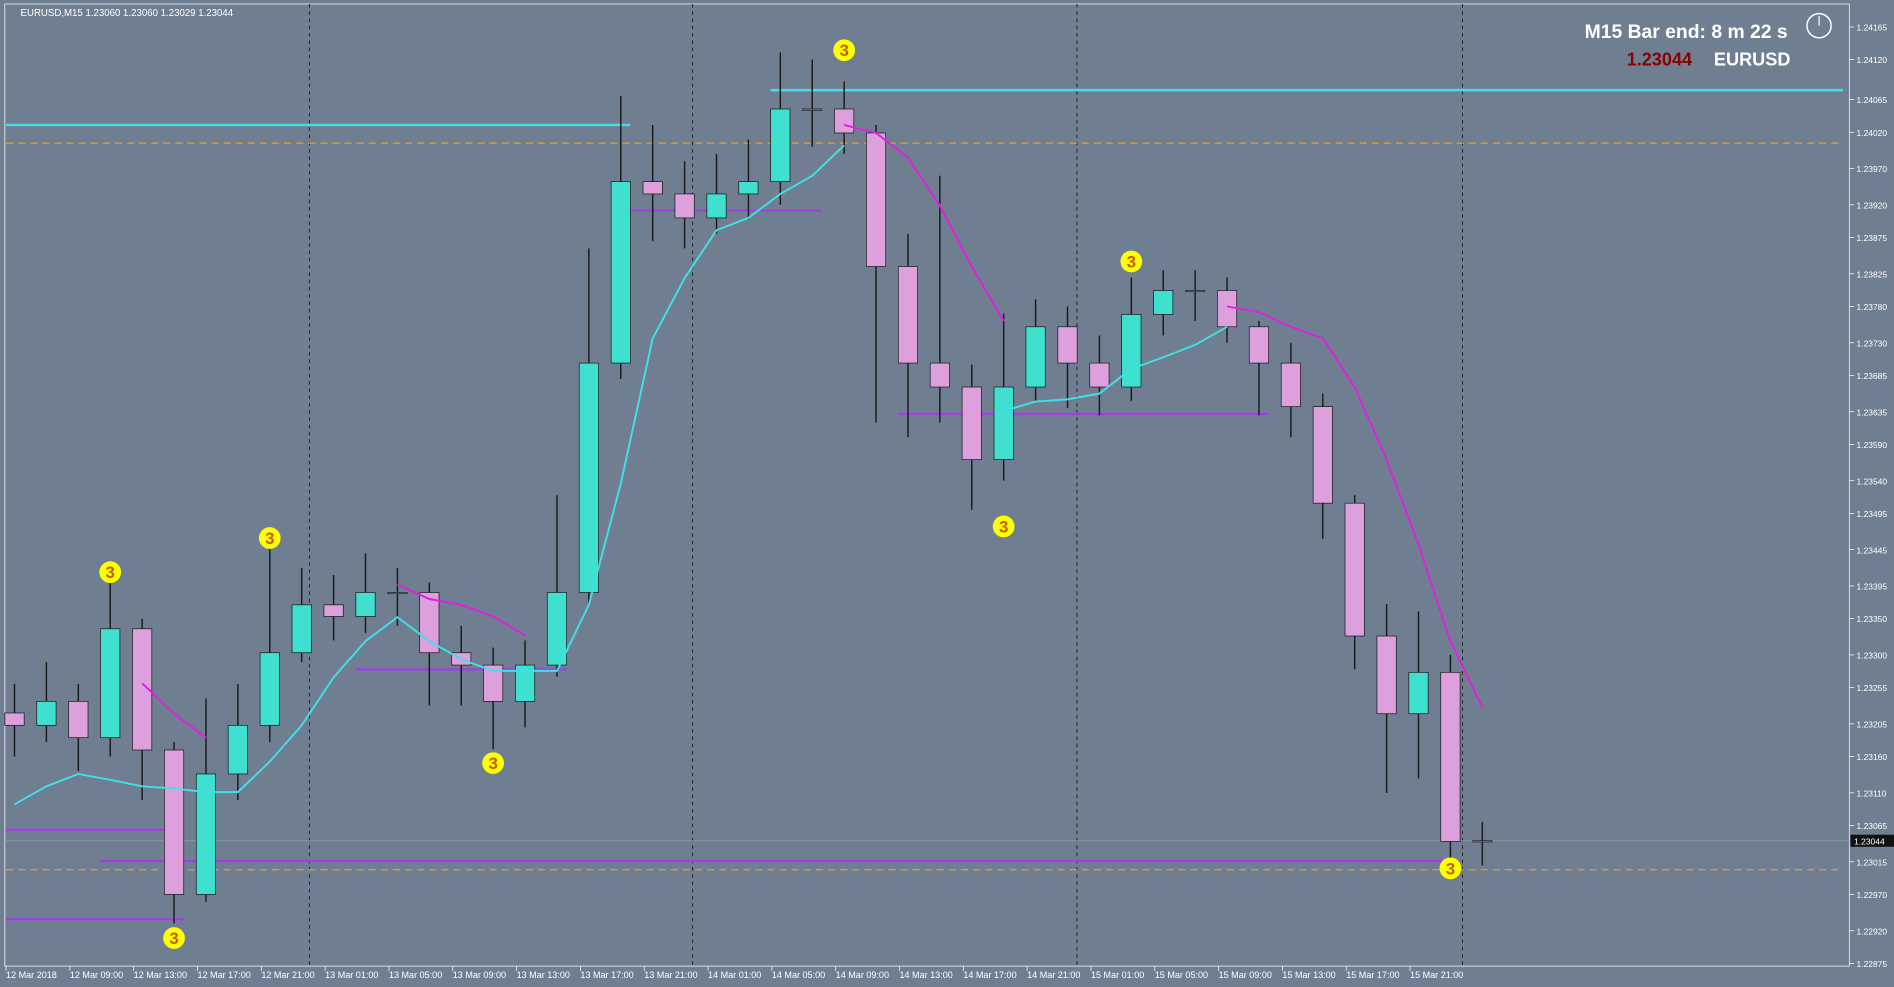 The height and width of the screenshot is (987, 1894). Describe the element at coordinates (1872, 862) in the screenshot. I see `y-tick-label: 1.23015` at that location.